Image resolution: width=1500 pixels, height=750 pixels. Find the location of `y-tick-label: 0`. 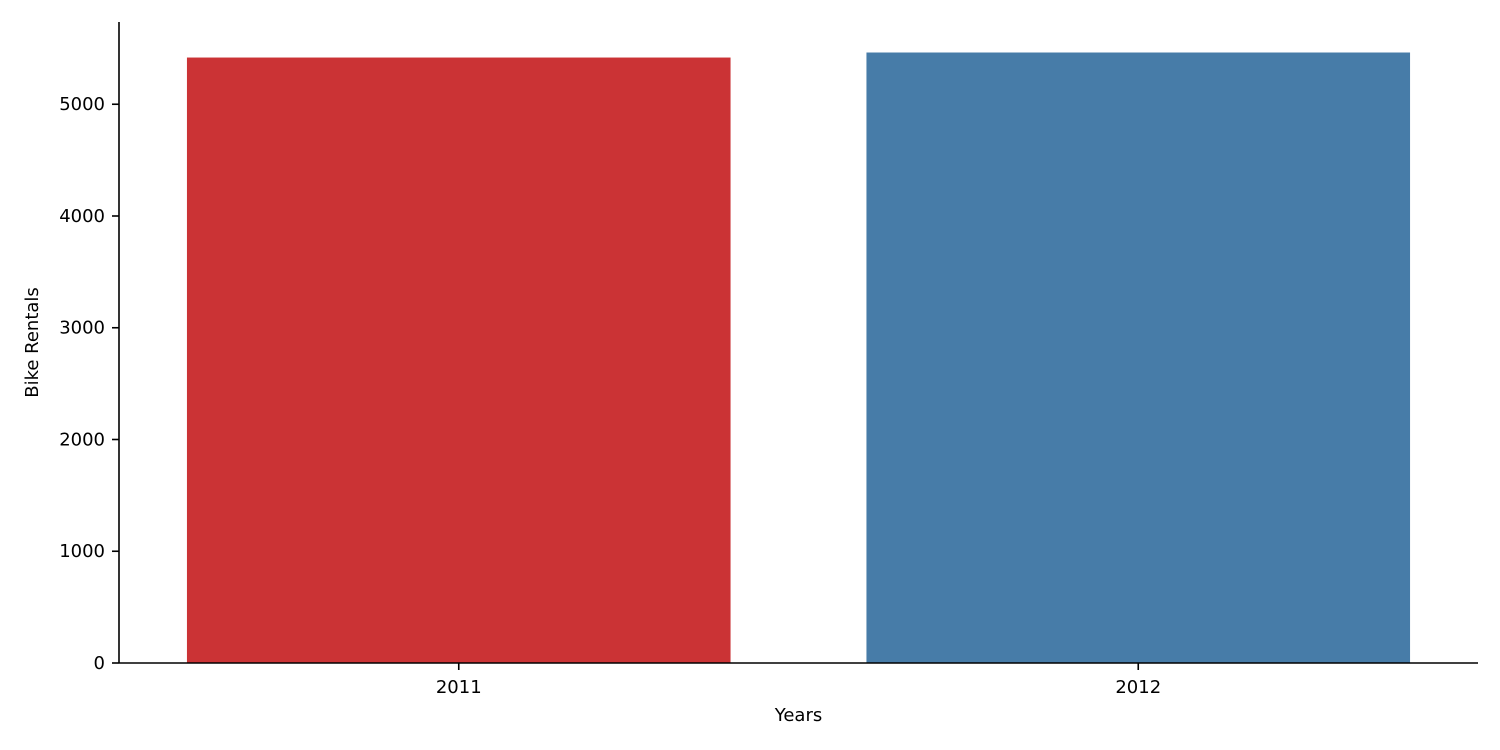

y-tick-label: 0 is located at coordinates (99, 663).